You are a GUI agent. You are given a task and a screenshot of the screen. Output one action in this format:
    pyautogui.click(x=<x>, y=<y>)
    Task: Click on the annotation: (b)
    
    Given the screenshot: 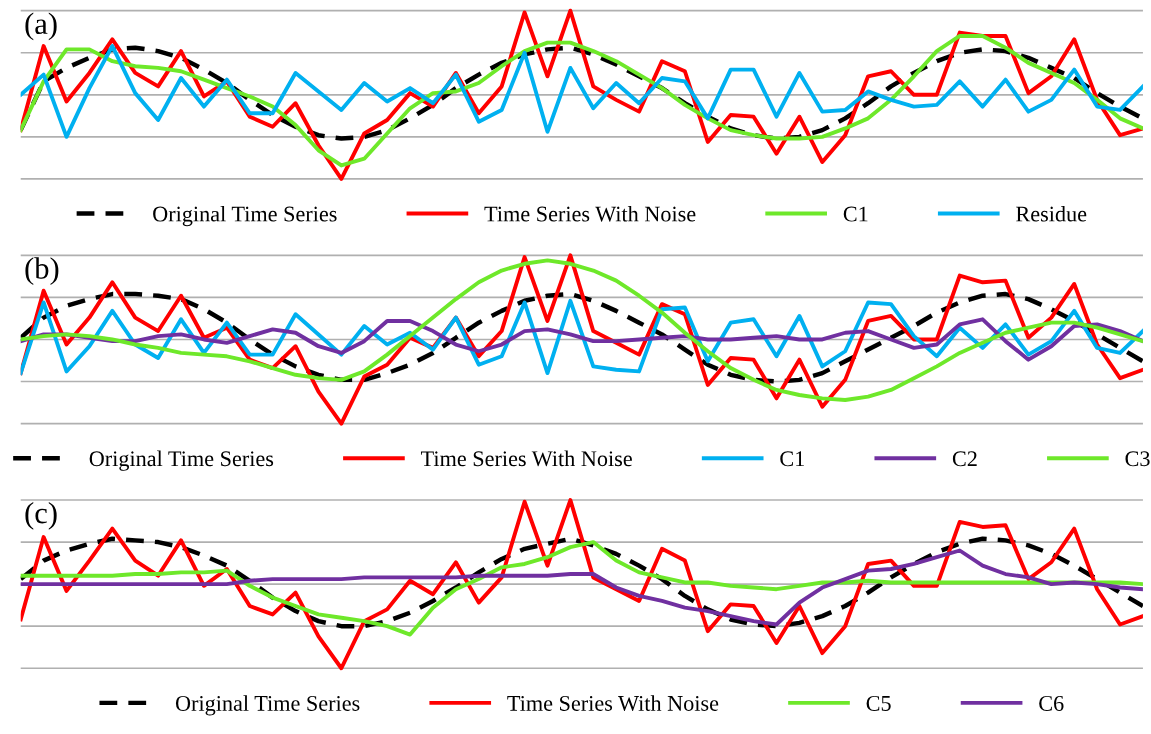 What is the action you would take?
    pyautogui.click(x=42, y=271)
    